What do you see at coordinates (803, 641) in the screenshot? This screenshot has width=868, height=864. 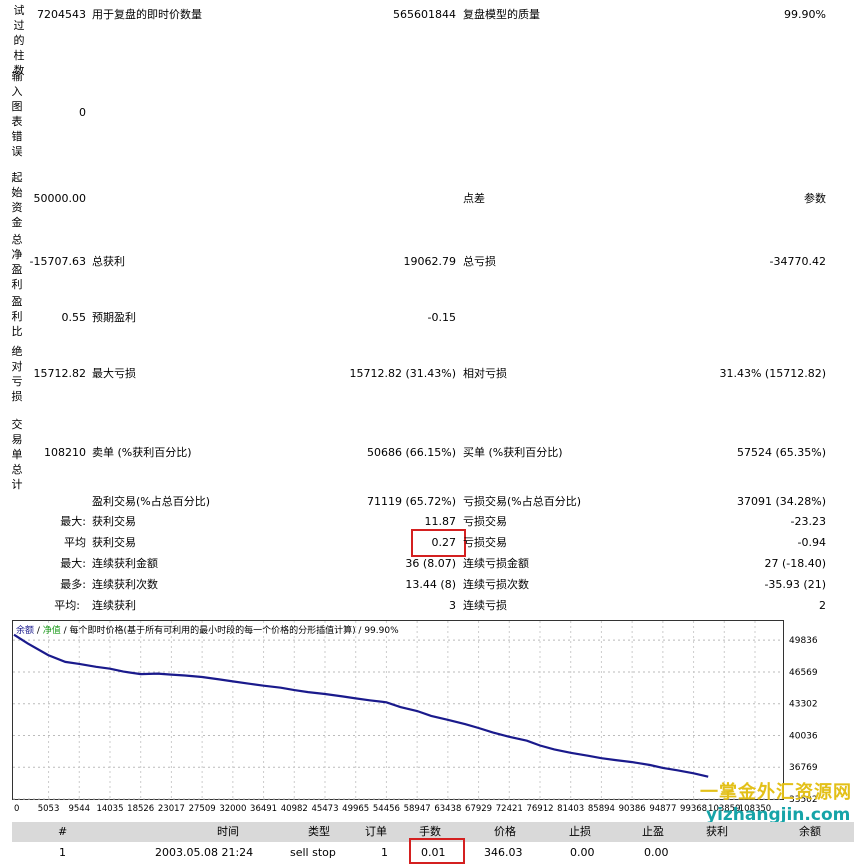 I see `y-tick-label: 49836` at bounding box center [803, 641].